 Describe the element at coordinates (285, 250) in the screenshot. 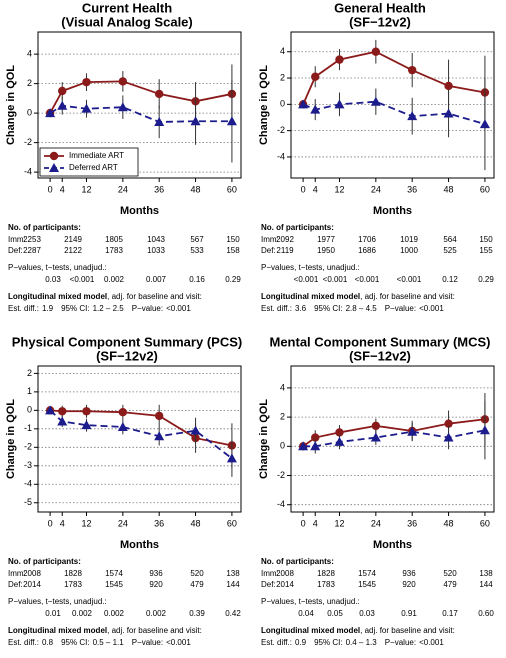

I see `count: 2119` at that location.